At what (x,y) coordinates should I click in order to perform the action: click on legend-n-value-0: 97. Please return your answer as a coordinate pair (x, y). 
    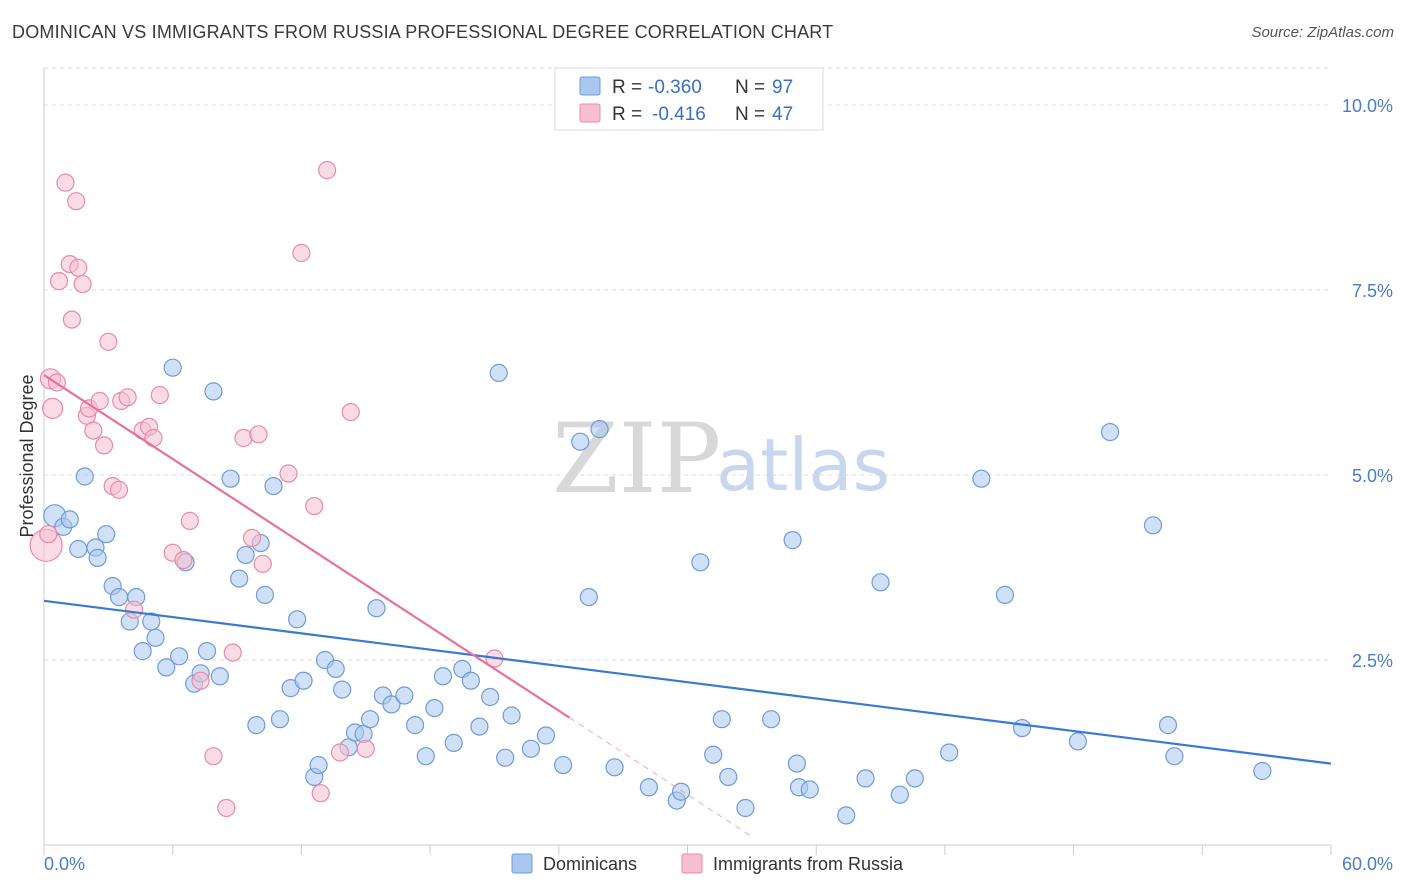
    Looking at the image, I should click on (782, 87).